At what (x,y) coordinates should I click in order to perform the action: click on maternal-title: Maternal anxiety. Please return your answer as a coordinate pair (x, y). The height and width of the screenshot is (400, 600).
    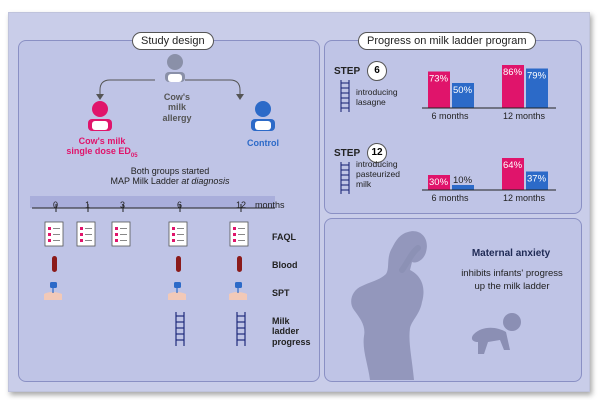
    Looking at the image, I should click on (511, 253).